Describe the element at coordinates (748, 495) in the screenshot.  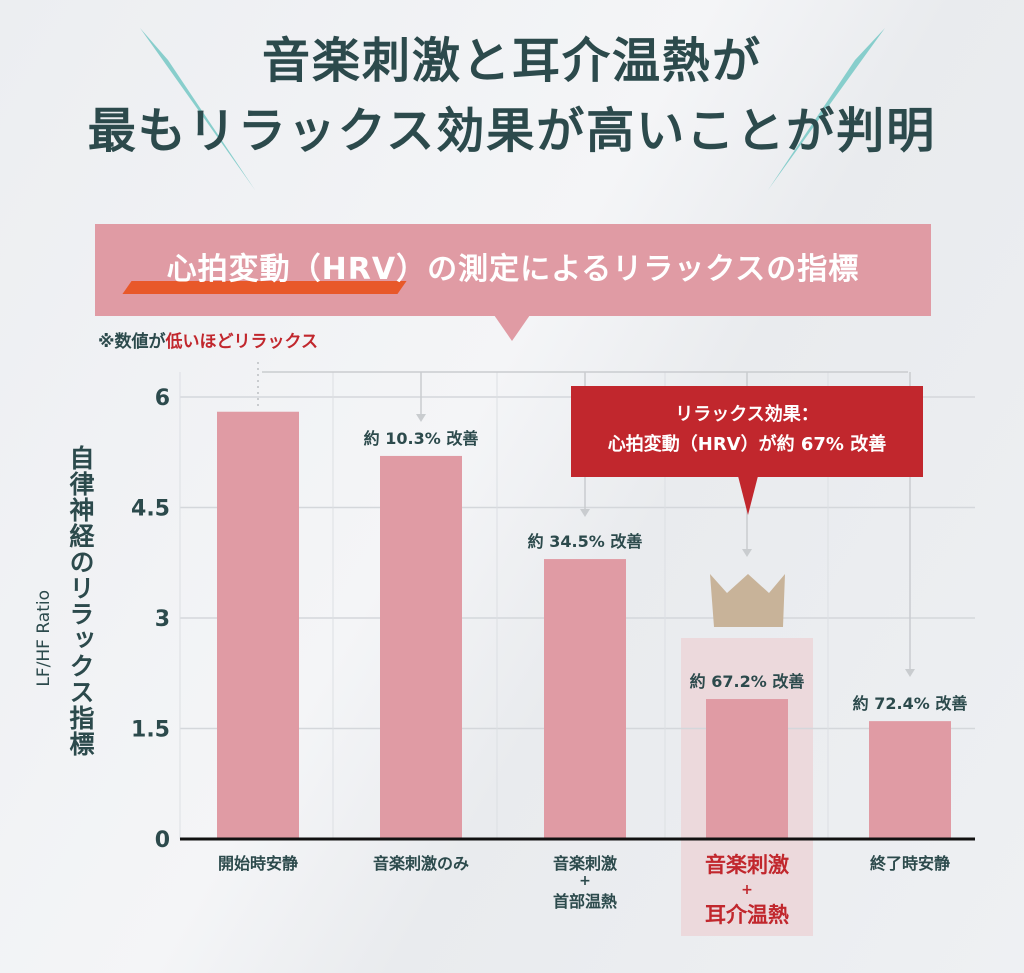
I see `callout-pointer` at that location.